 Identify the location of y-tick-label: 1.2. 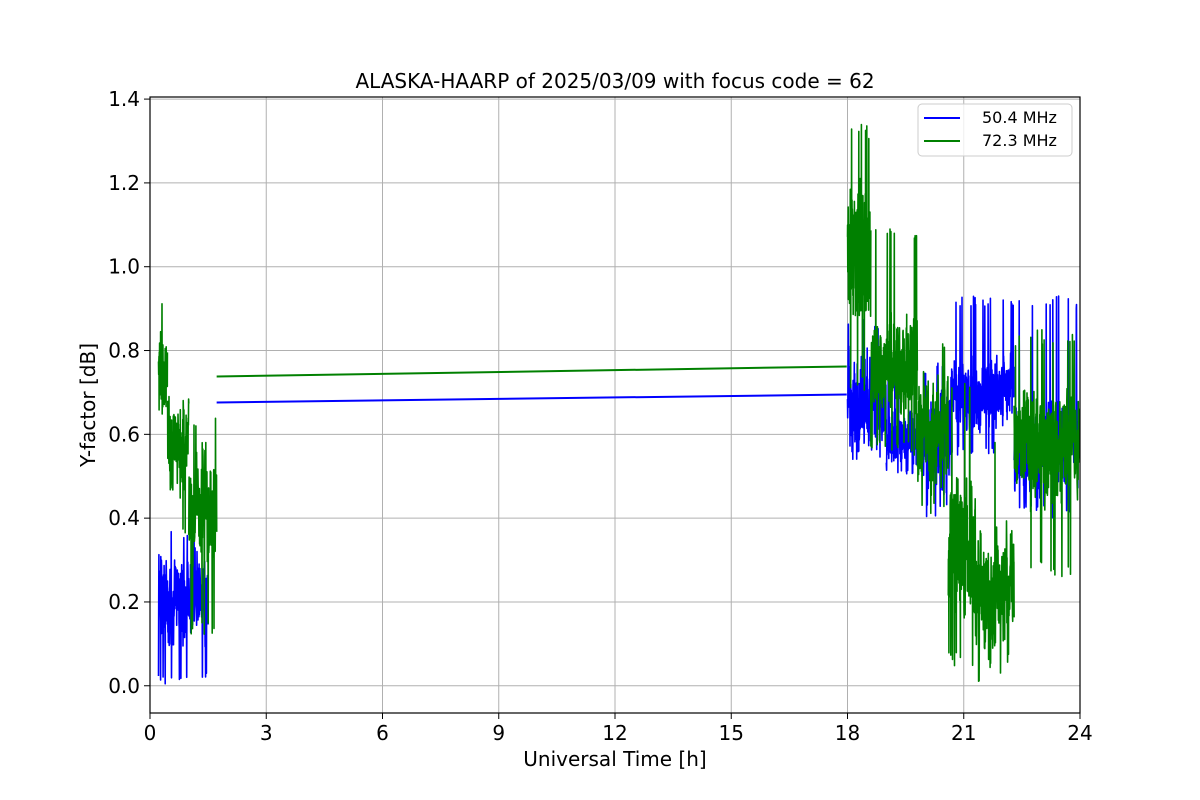
(124, 183).